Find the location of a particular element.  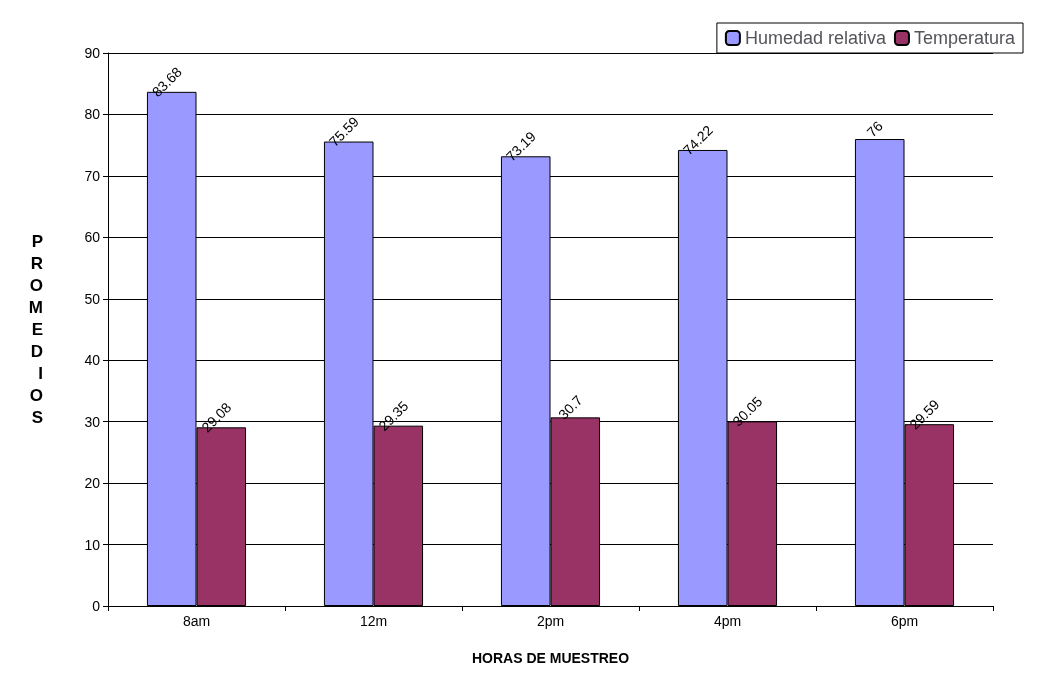

y-tick-label: 20 is located at coordinates (92, 483).